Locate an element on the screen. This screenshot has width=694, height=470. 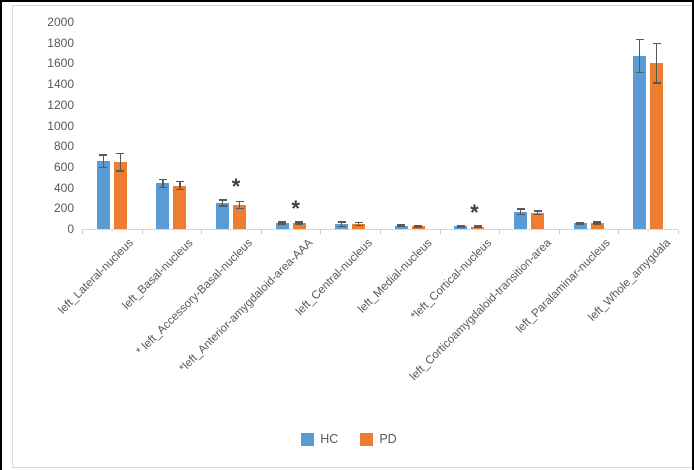
legend: HC PD is located at coordinates (347, 439).